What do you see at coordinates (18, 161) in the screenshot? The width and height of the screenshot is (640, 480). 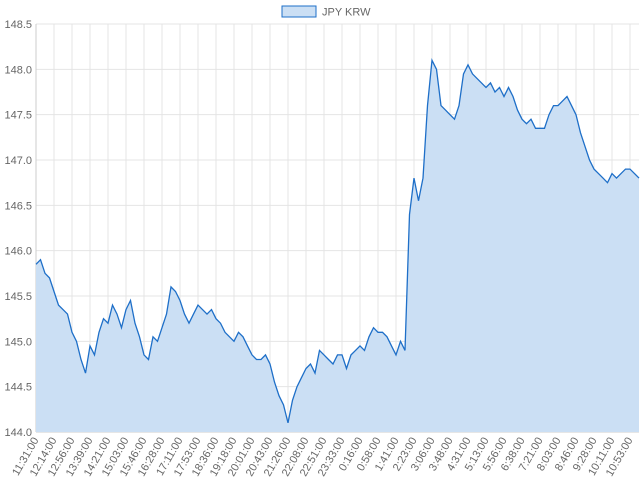 I see `y-tick-label: 147.0` at bounding box center [18, 161].